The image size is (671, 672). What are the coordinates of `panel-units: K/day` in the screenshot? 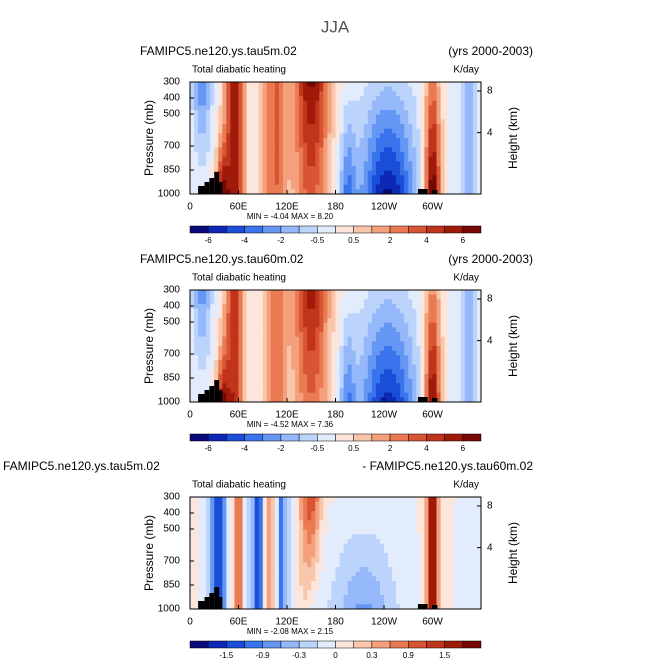 It's located at (466, 485).